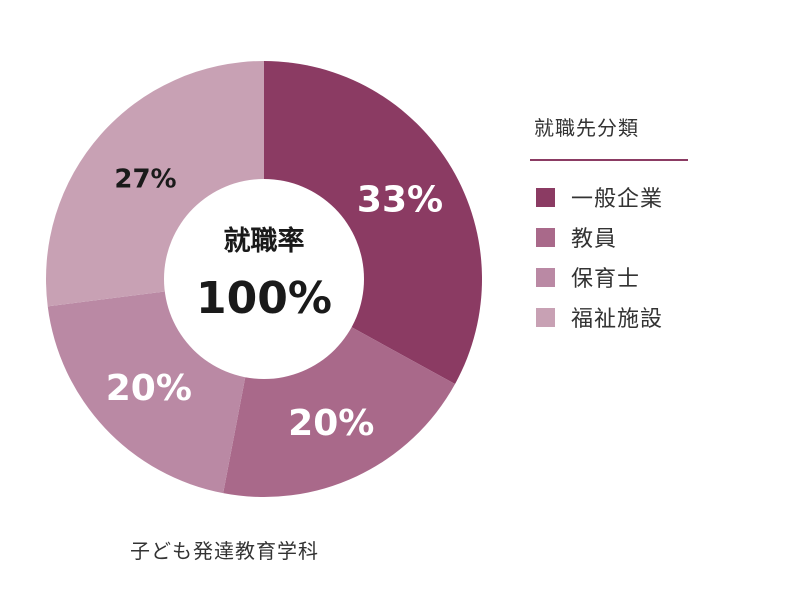 This screenshot has height=596, width=800. I want to click on slice-value-label: 27%, so click(145, 180).